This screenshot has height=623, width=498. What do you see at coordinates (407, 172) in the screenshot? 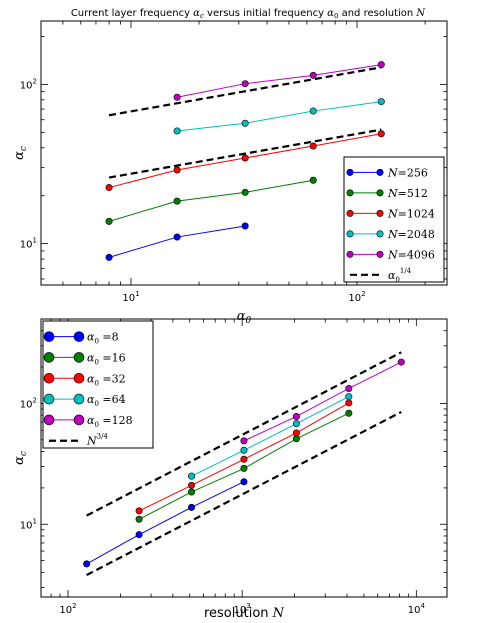
I see `legend-label: N=256` at bounding box center [407, 172].